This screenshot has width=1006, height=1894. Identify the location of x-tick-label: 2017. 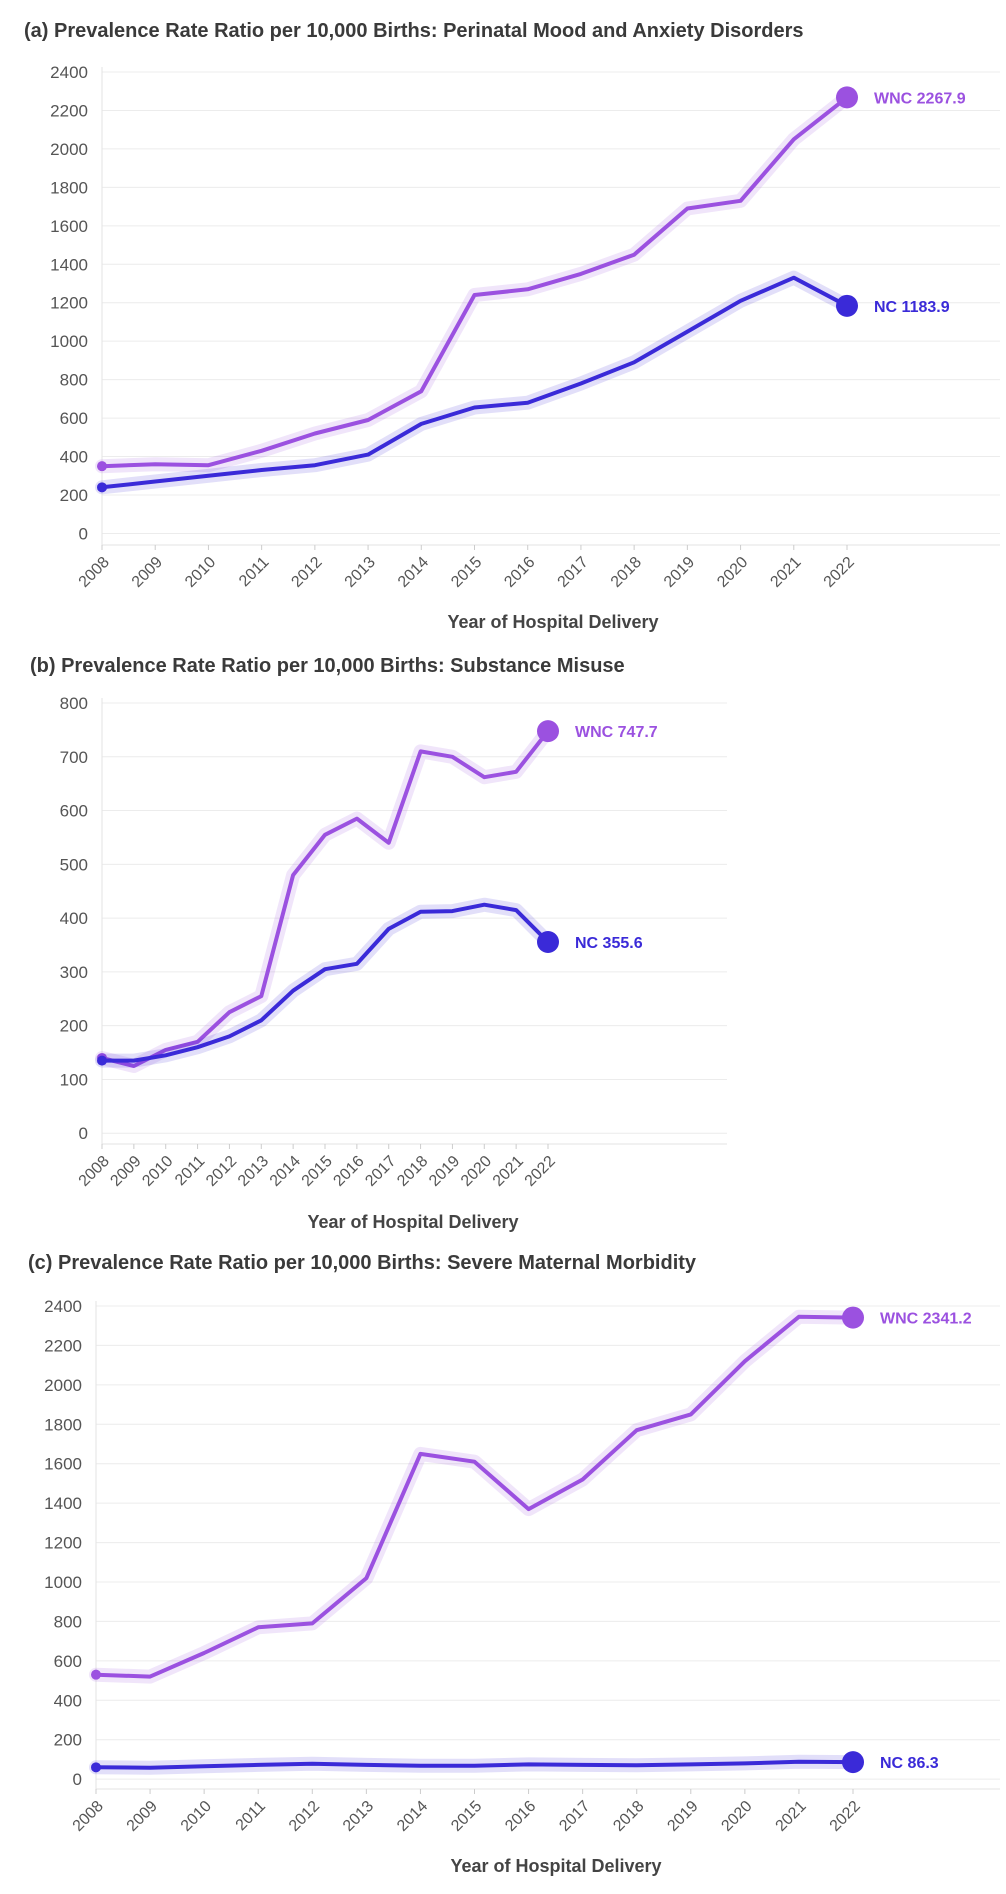
(574, 1816).